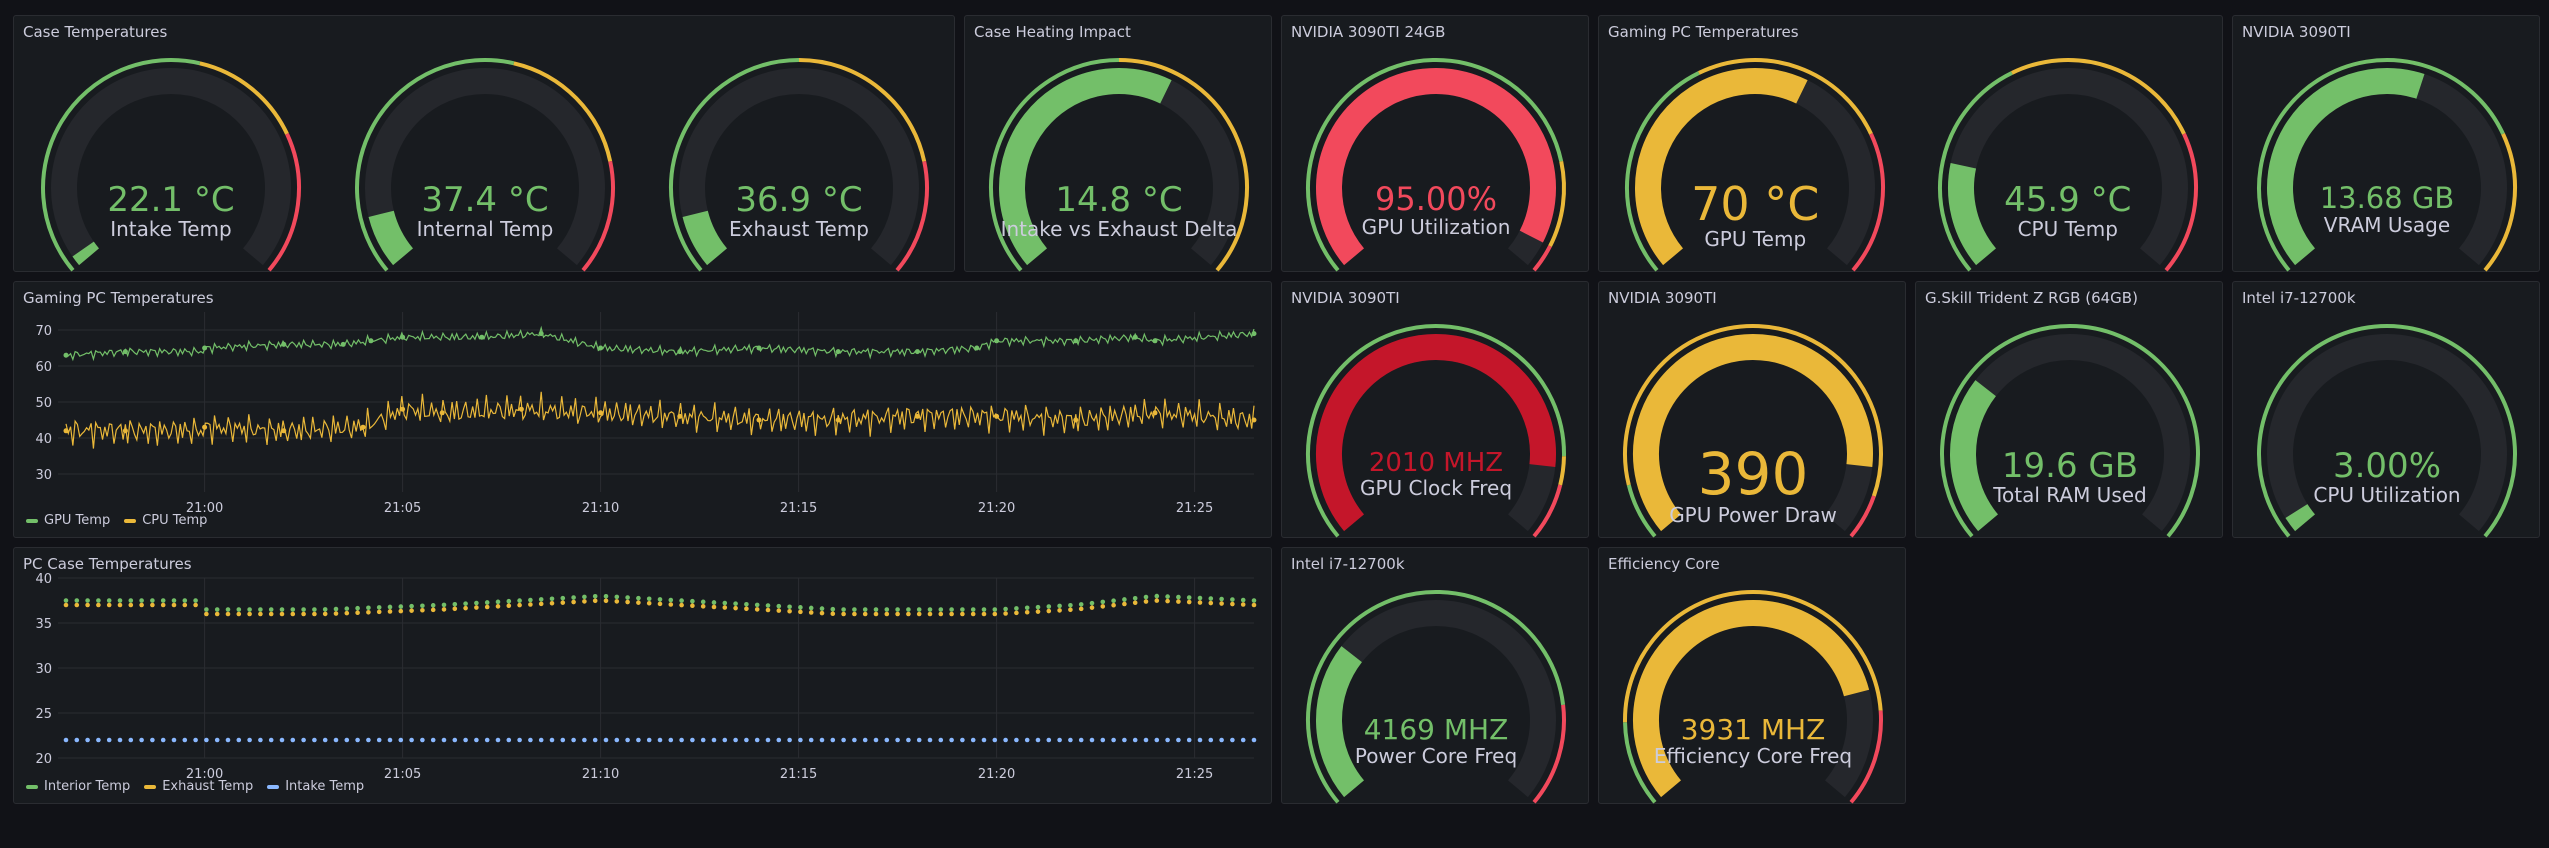 This screenshot has width=2549, height=848. What do you see at coordinates (95, 32) in the screenshot?
I see `panel-title: Case Temperatures` at bounding box center [95, 32].